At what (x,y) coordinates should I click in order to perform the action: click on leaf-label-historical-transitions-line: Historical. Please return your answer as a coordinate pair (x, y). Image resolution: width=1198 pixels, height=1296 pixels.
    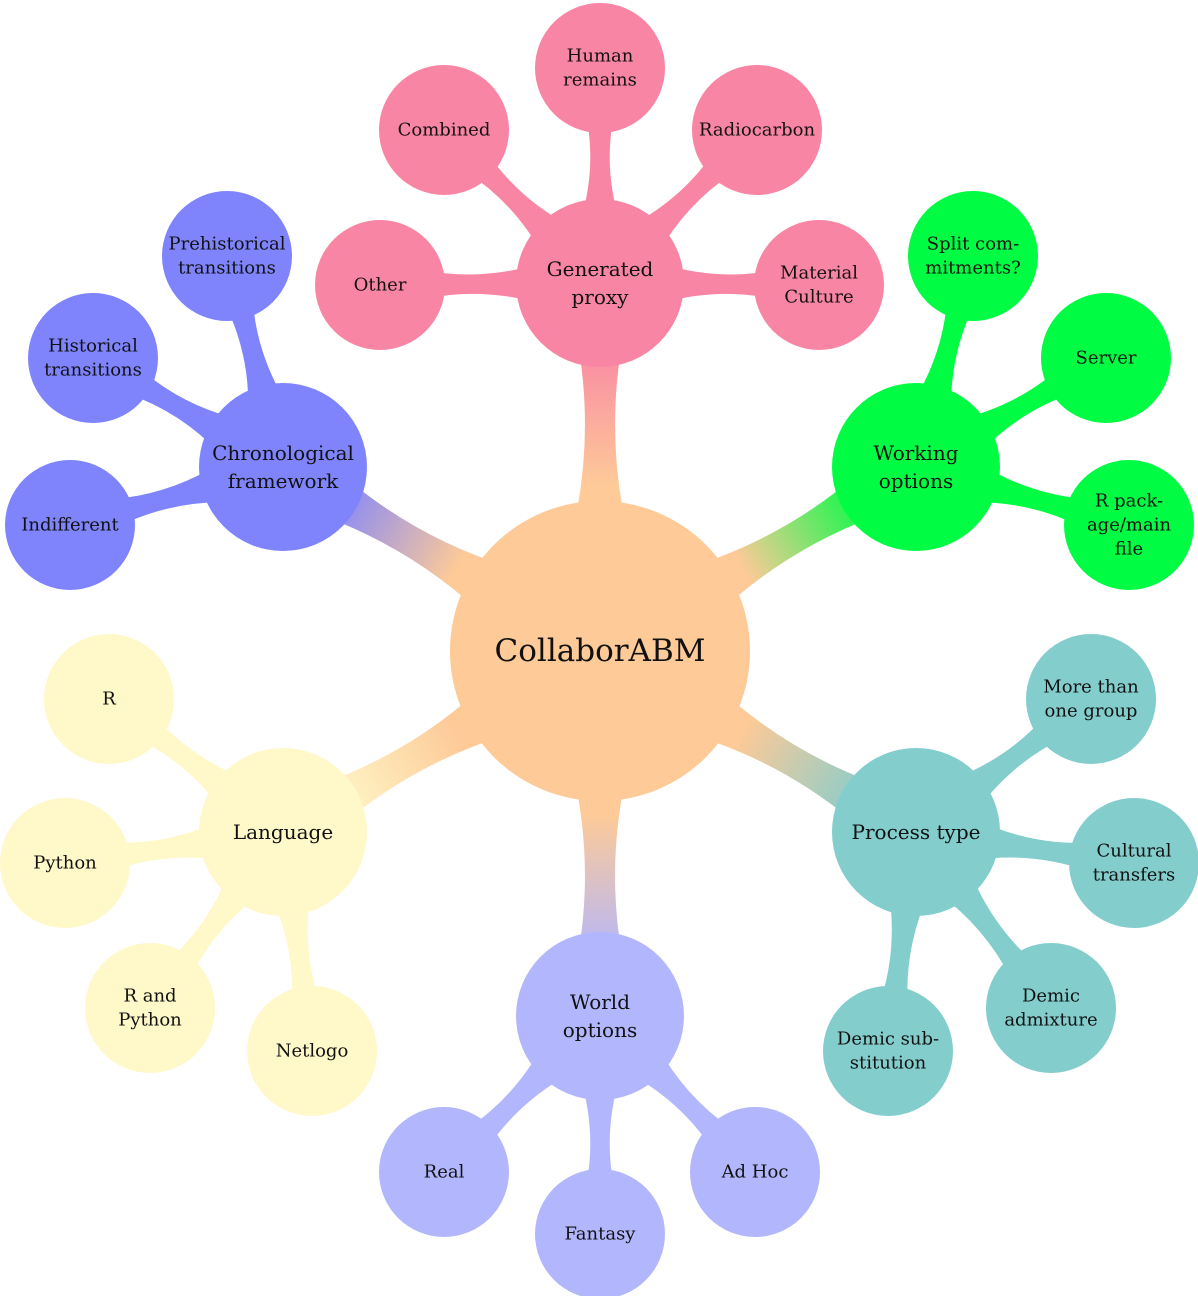
    Looking at the image, I should click on (93, 346).